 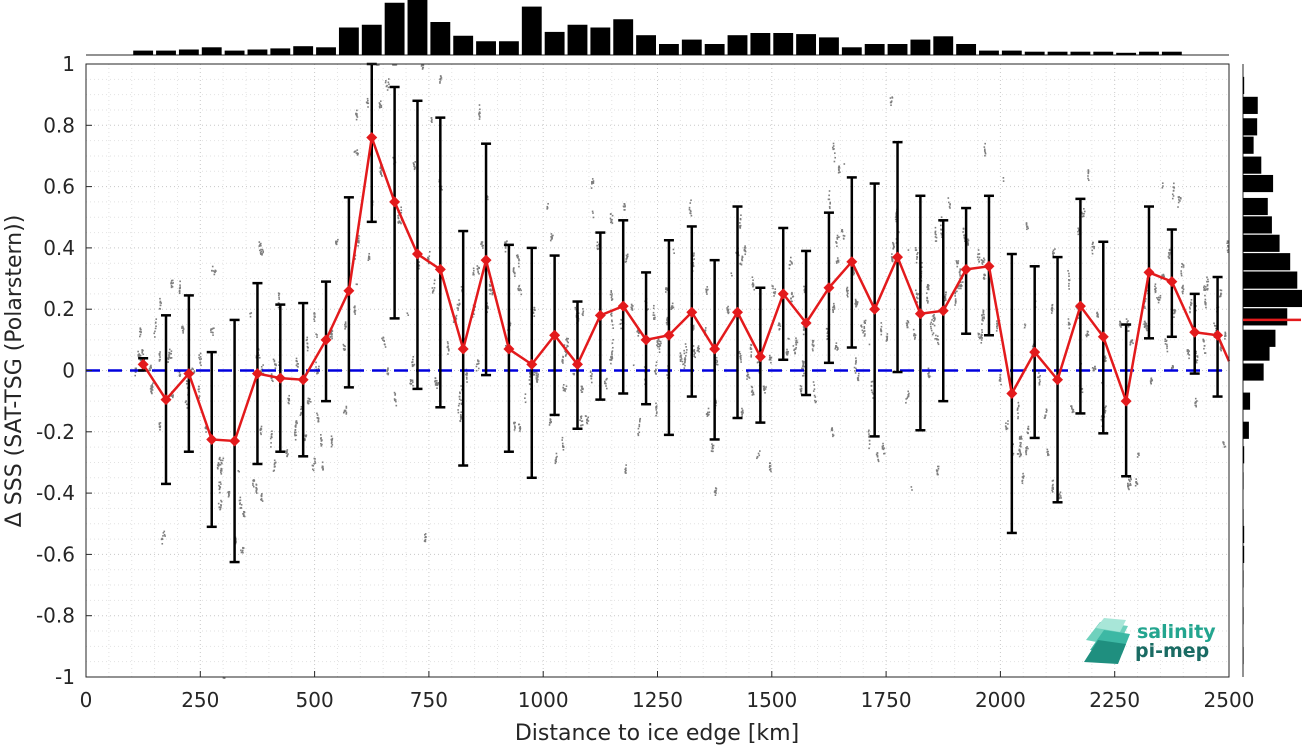 I want to click on y-tick-label: -0.8, so click(x=55, y=616).